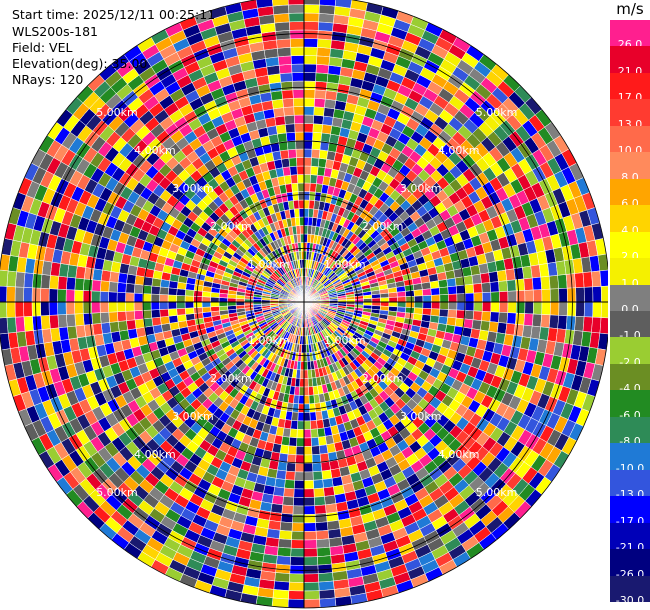 The width and height of the screenshot is (650, 610). I want to click on nrays-label: NRays: 120, so click(48, 79).